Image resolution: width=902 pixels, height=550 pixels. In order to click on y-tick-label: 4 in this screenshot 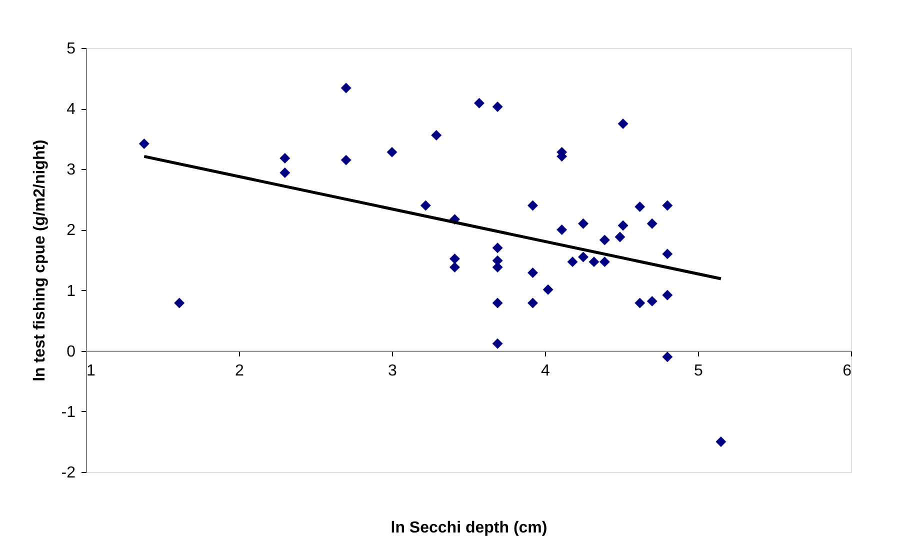, I will do `click(71, 109)`.